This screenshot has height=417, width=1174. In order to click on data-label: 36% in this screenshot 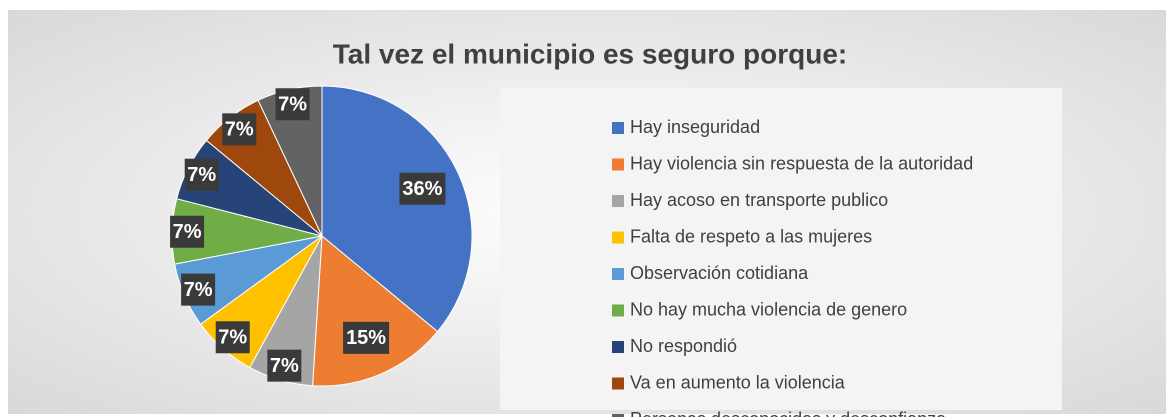, I will do `click(422, 189)`.